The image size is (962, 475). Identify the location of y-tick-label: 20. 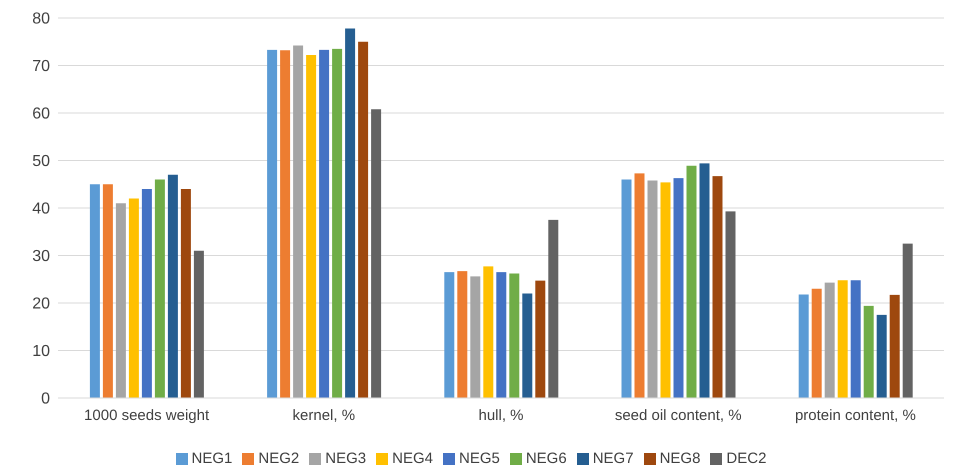
(41, 304).